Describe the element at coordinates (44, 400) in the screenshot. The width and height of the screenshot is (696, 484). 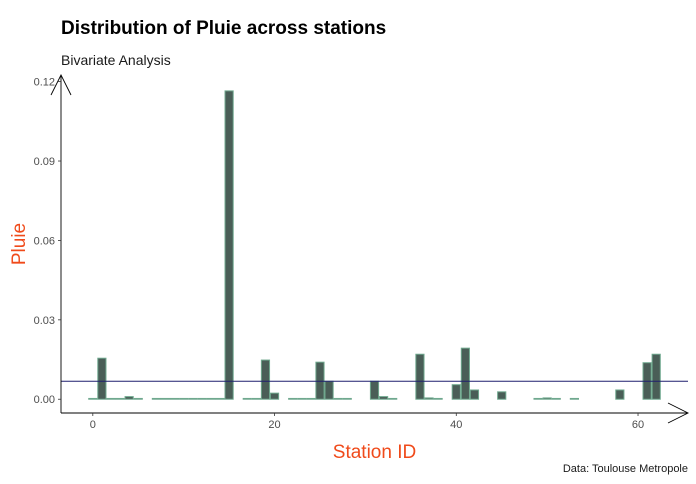
I see `y-tick-label: 0.00` at that location.